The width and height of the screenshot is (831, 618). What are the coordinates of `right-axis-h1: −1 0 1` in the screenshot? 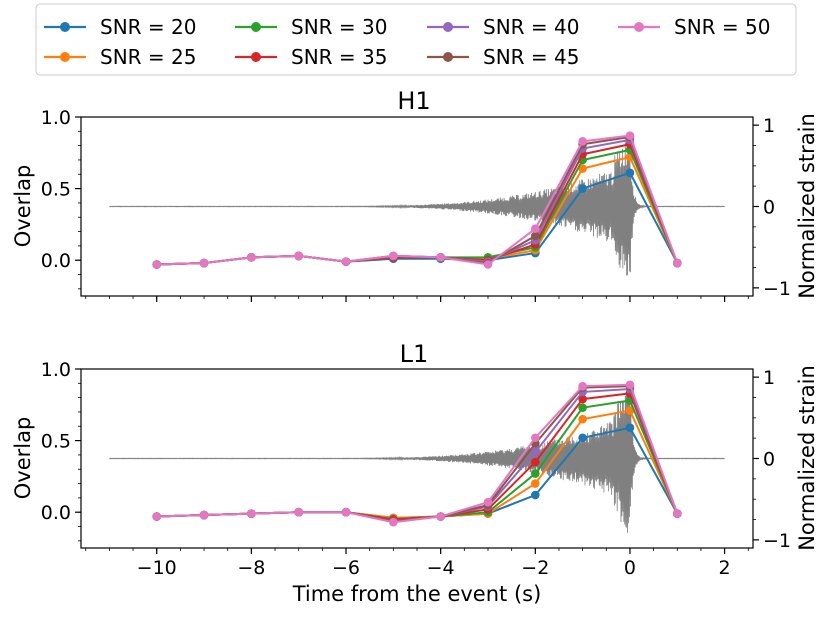 It's located at (772, 207).